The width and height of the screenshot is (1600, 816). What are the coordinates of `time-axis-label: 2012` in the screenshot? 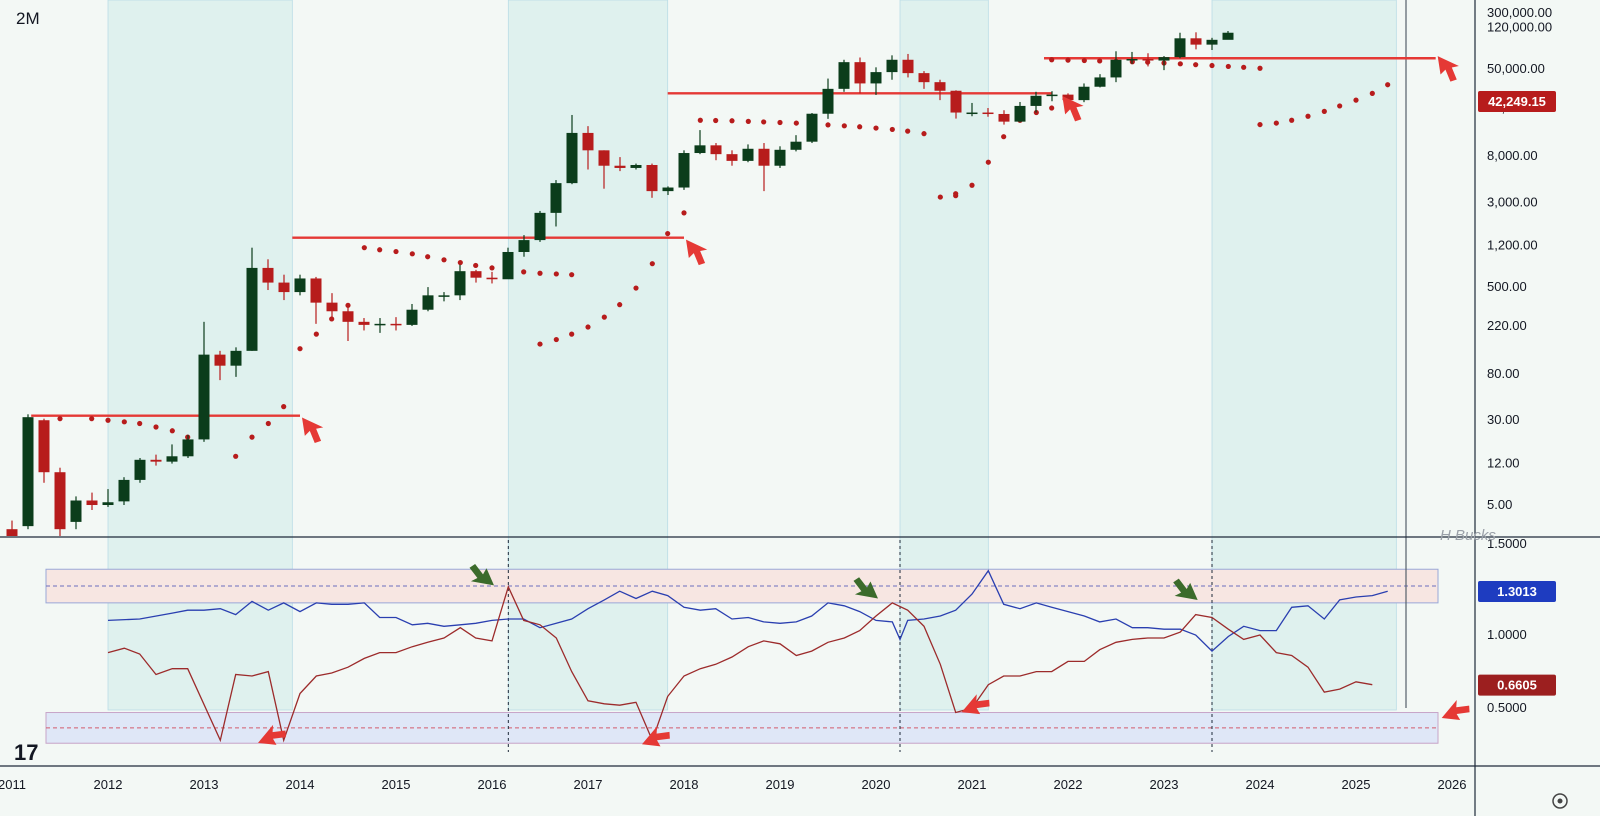 It's located at (108, 784).